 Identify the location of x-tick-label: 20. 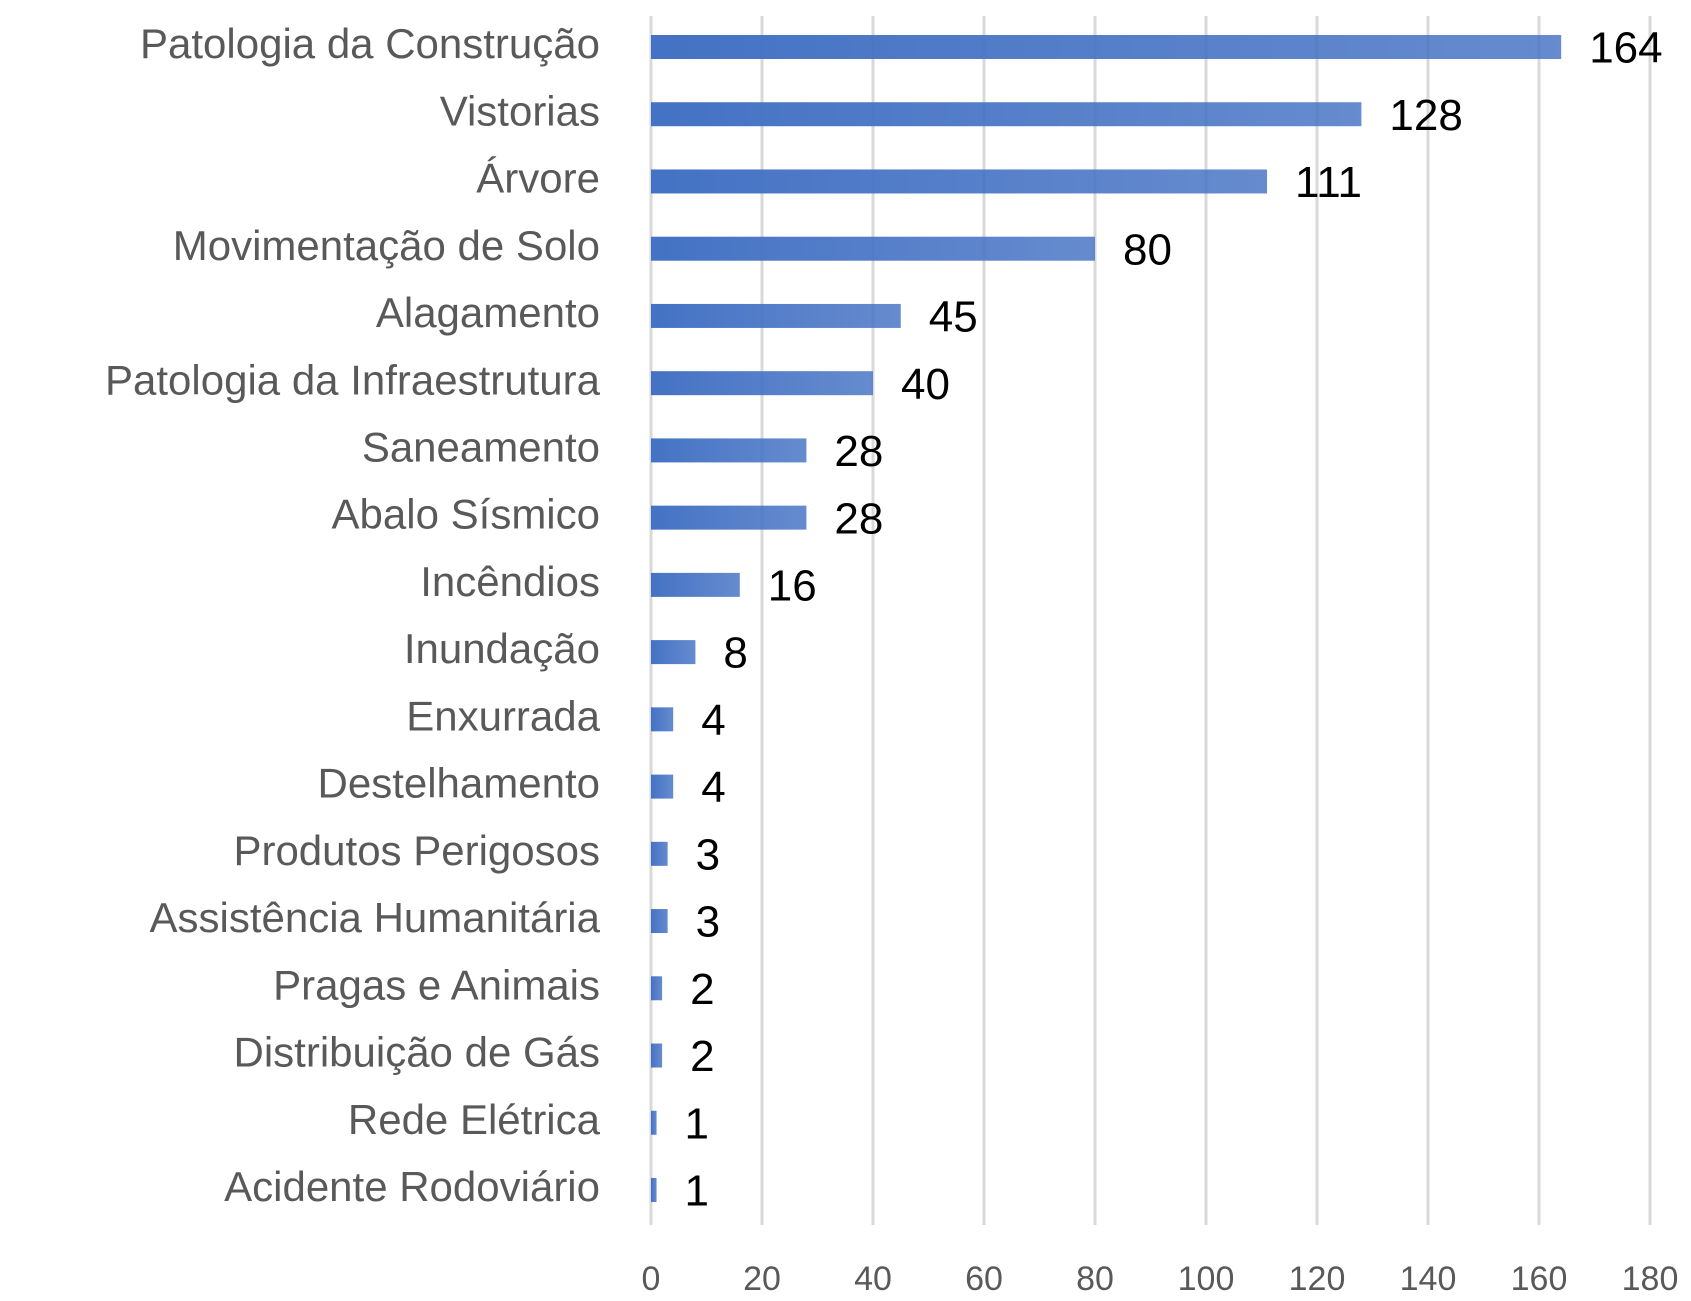
(762, 1279).